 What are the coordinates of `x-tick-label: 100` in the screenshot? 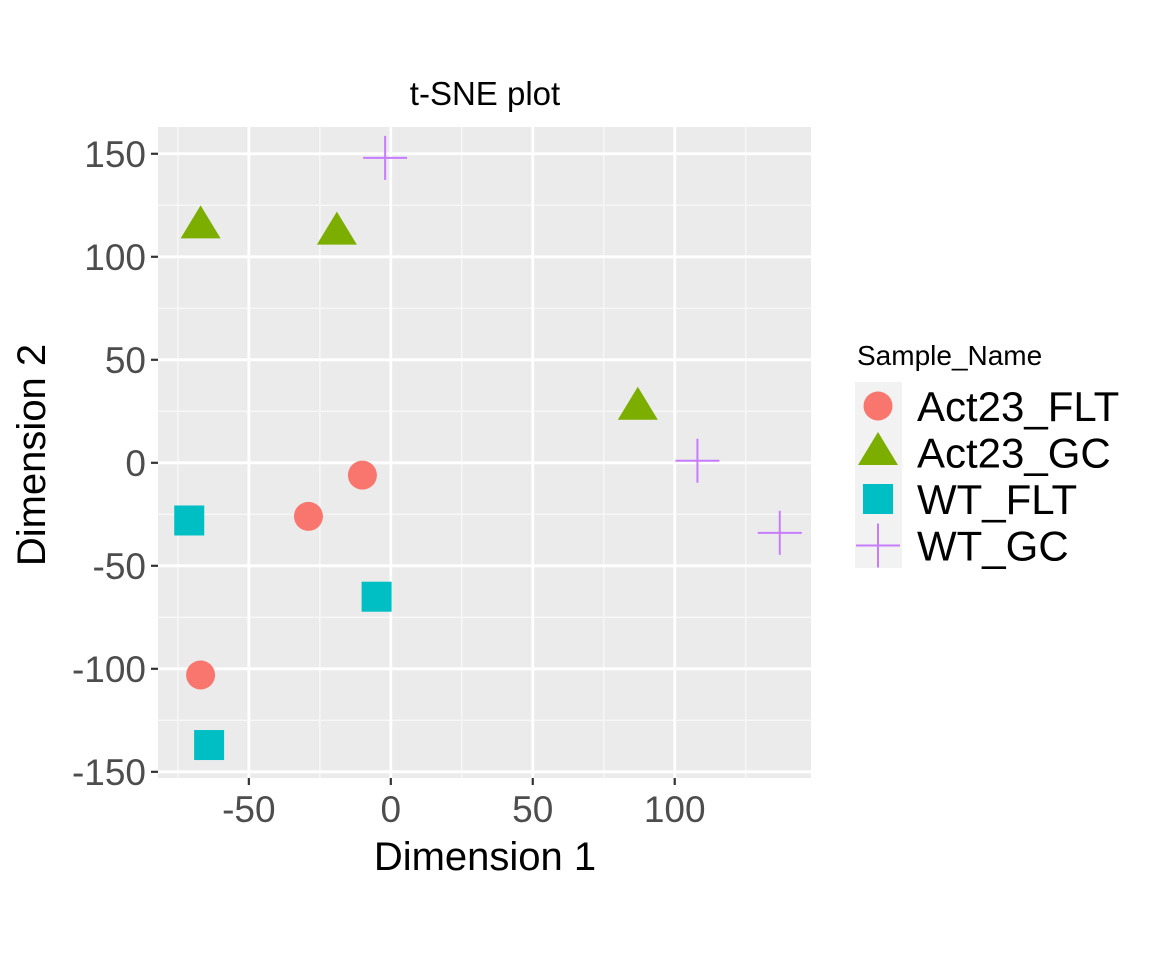 It's located at (675, 809).